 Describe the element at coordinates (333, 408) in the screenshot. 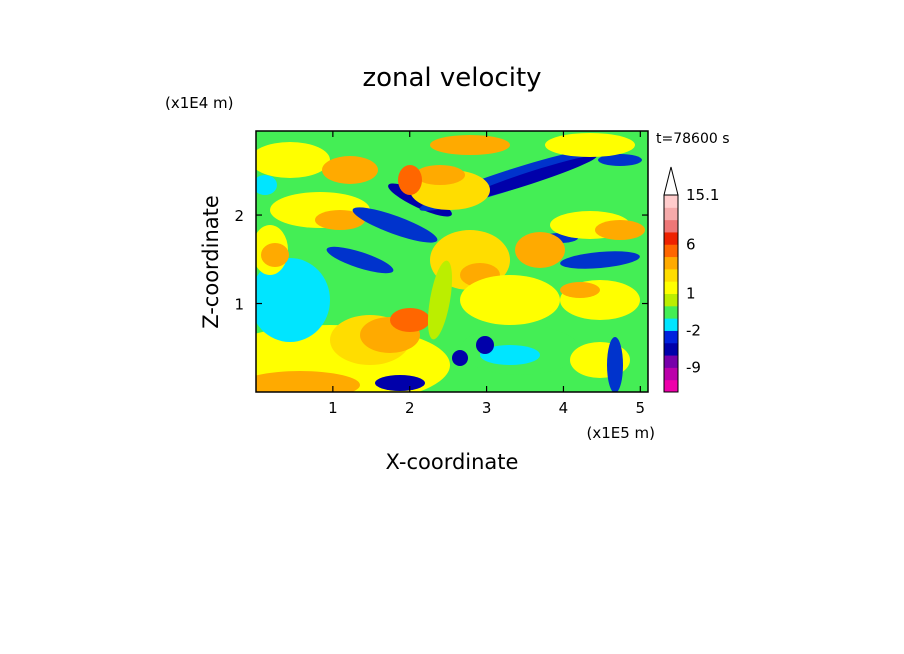

I see `x-tick-label: 1` at that location.